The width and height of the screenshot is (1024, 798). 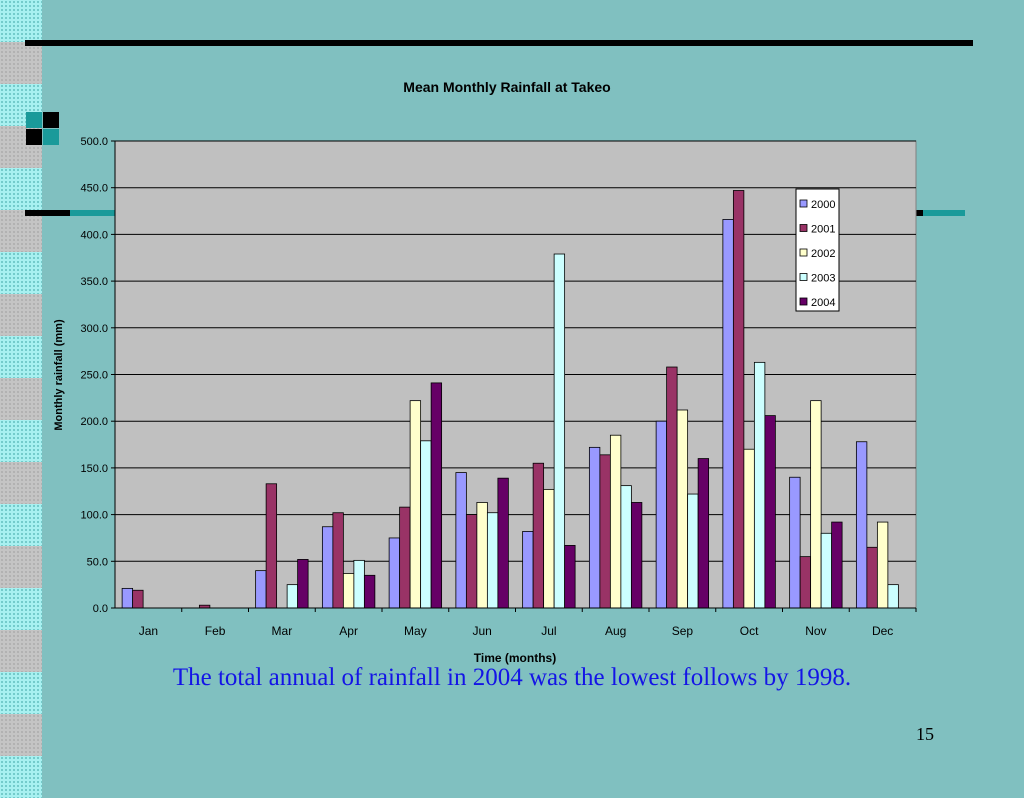 What do you see at coordinates (528, 570) in the screenshot?
I see `bar-2000-jul` at bounding box center [528, 570].